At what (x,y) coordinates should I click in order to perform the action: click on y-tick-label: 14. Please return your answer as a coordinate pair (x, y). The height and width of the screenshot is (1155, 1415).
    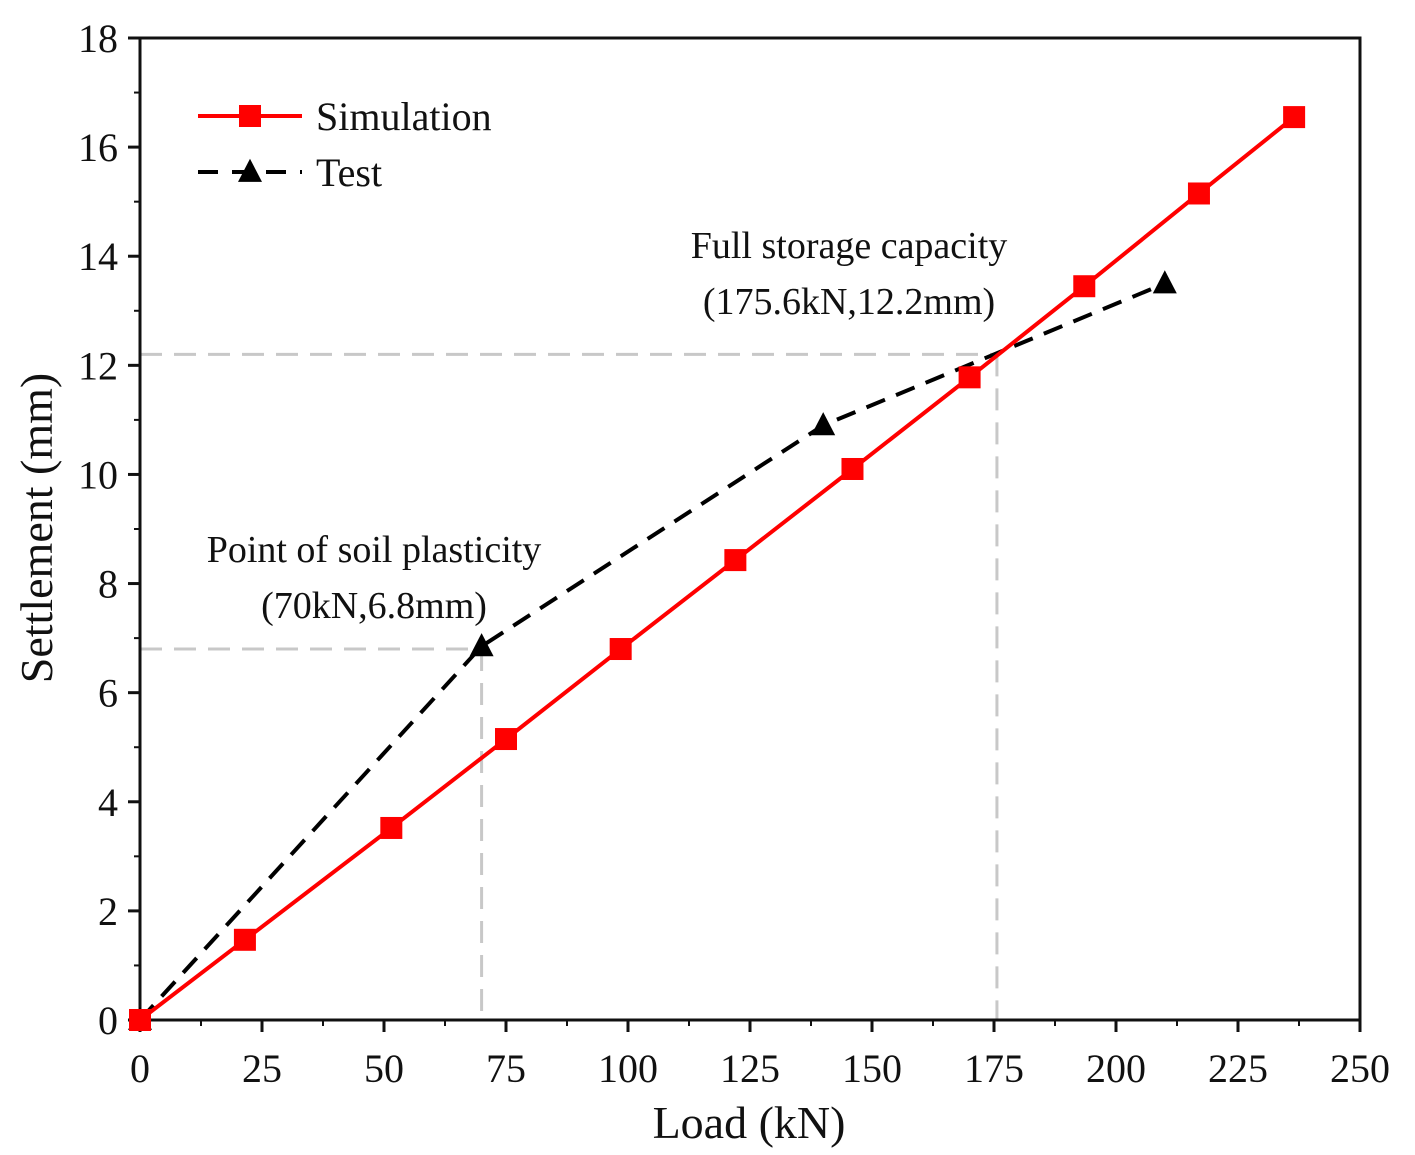
    Looking at the image, I should click on (98, 256).